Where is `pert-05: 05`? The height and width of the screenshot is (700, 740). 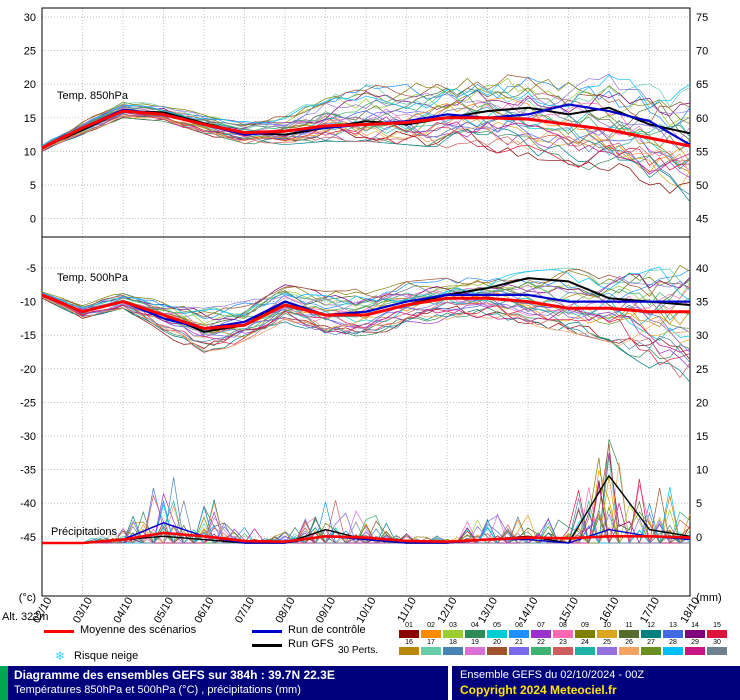
pert-05: 05 is located at coordinates (497, 630).